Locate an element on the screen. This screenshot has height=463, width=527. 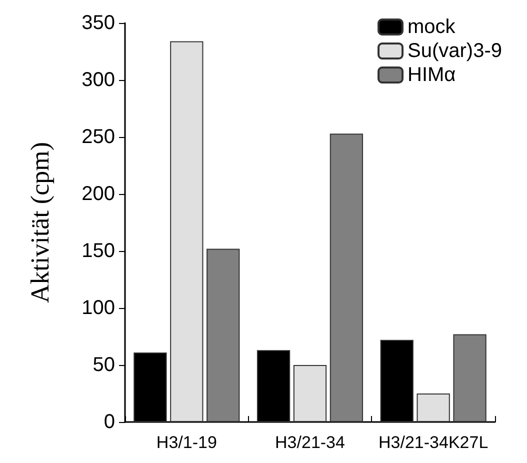
y-tick-label: 200 is located at coordinates (98, 194).